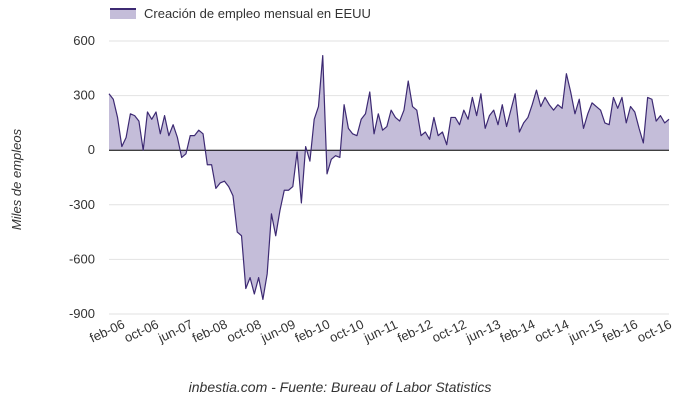 The height and width of the screenshot is (402, 680). What do you see at coordinates (483, 330) in the screenshot?
I see `x-tick-label: jun-13` at bounding box center [483, 330].